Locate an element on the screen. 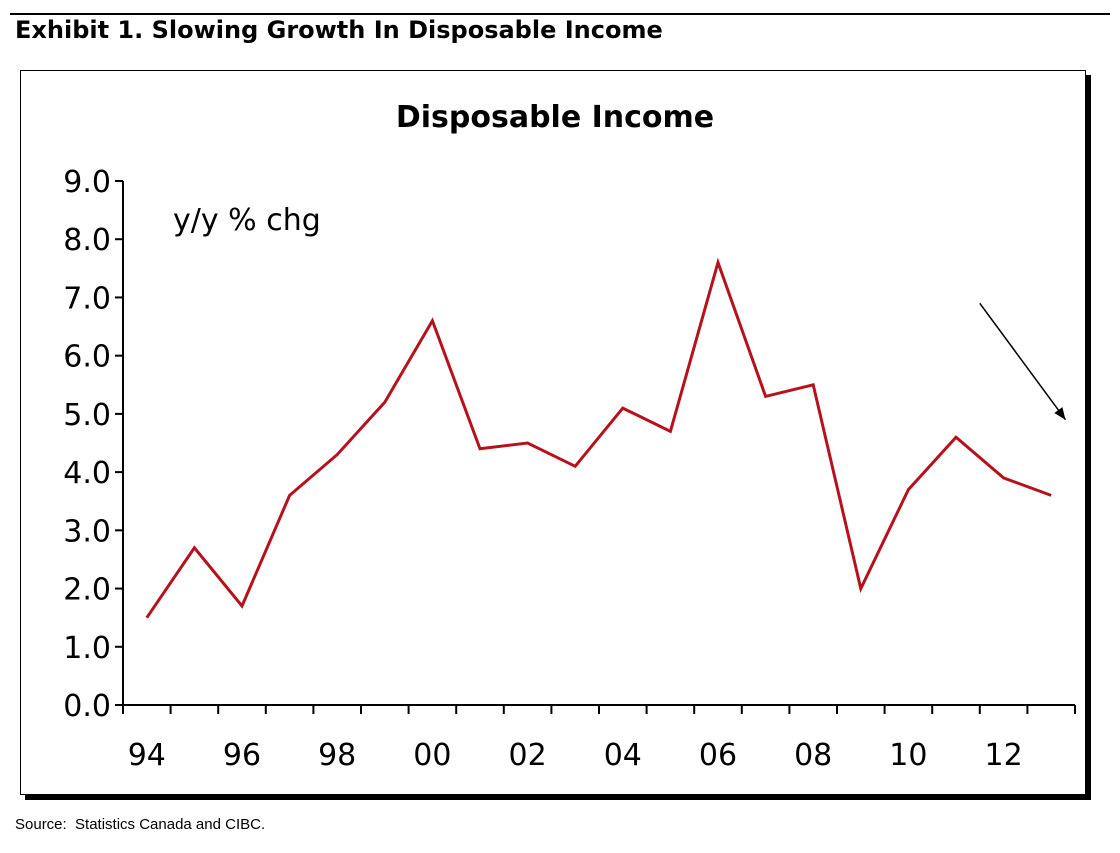 The height and width of the screenshot is (853, 1120). y-tick-label: 9.0 is located at coordinates (87, 182).